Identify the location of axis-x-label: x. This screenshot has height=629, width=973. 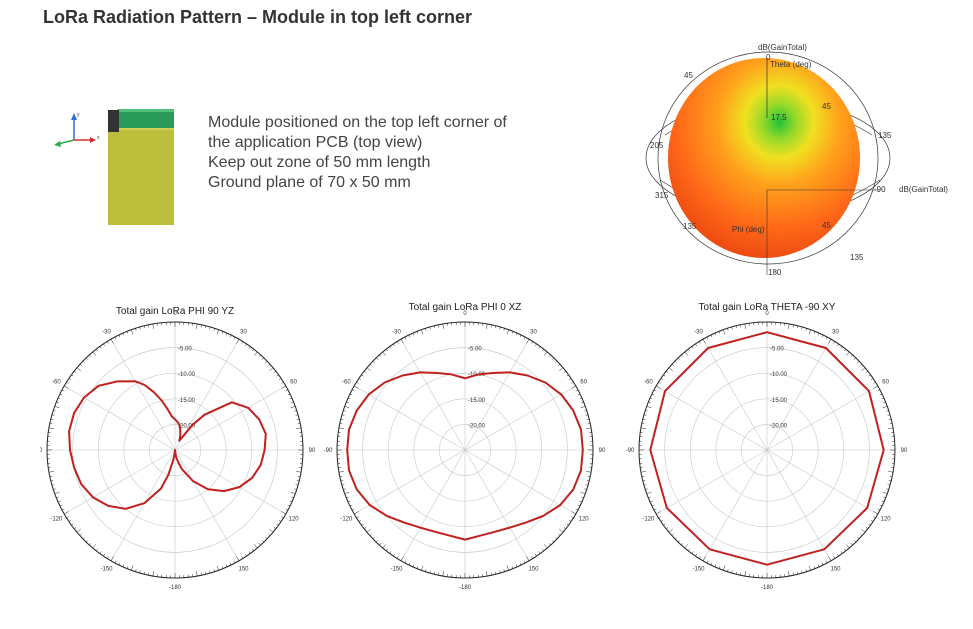
(98, 138).